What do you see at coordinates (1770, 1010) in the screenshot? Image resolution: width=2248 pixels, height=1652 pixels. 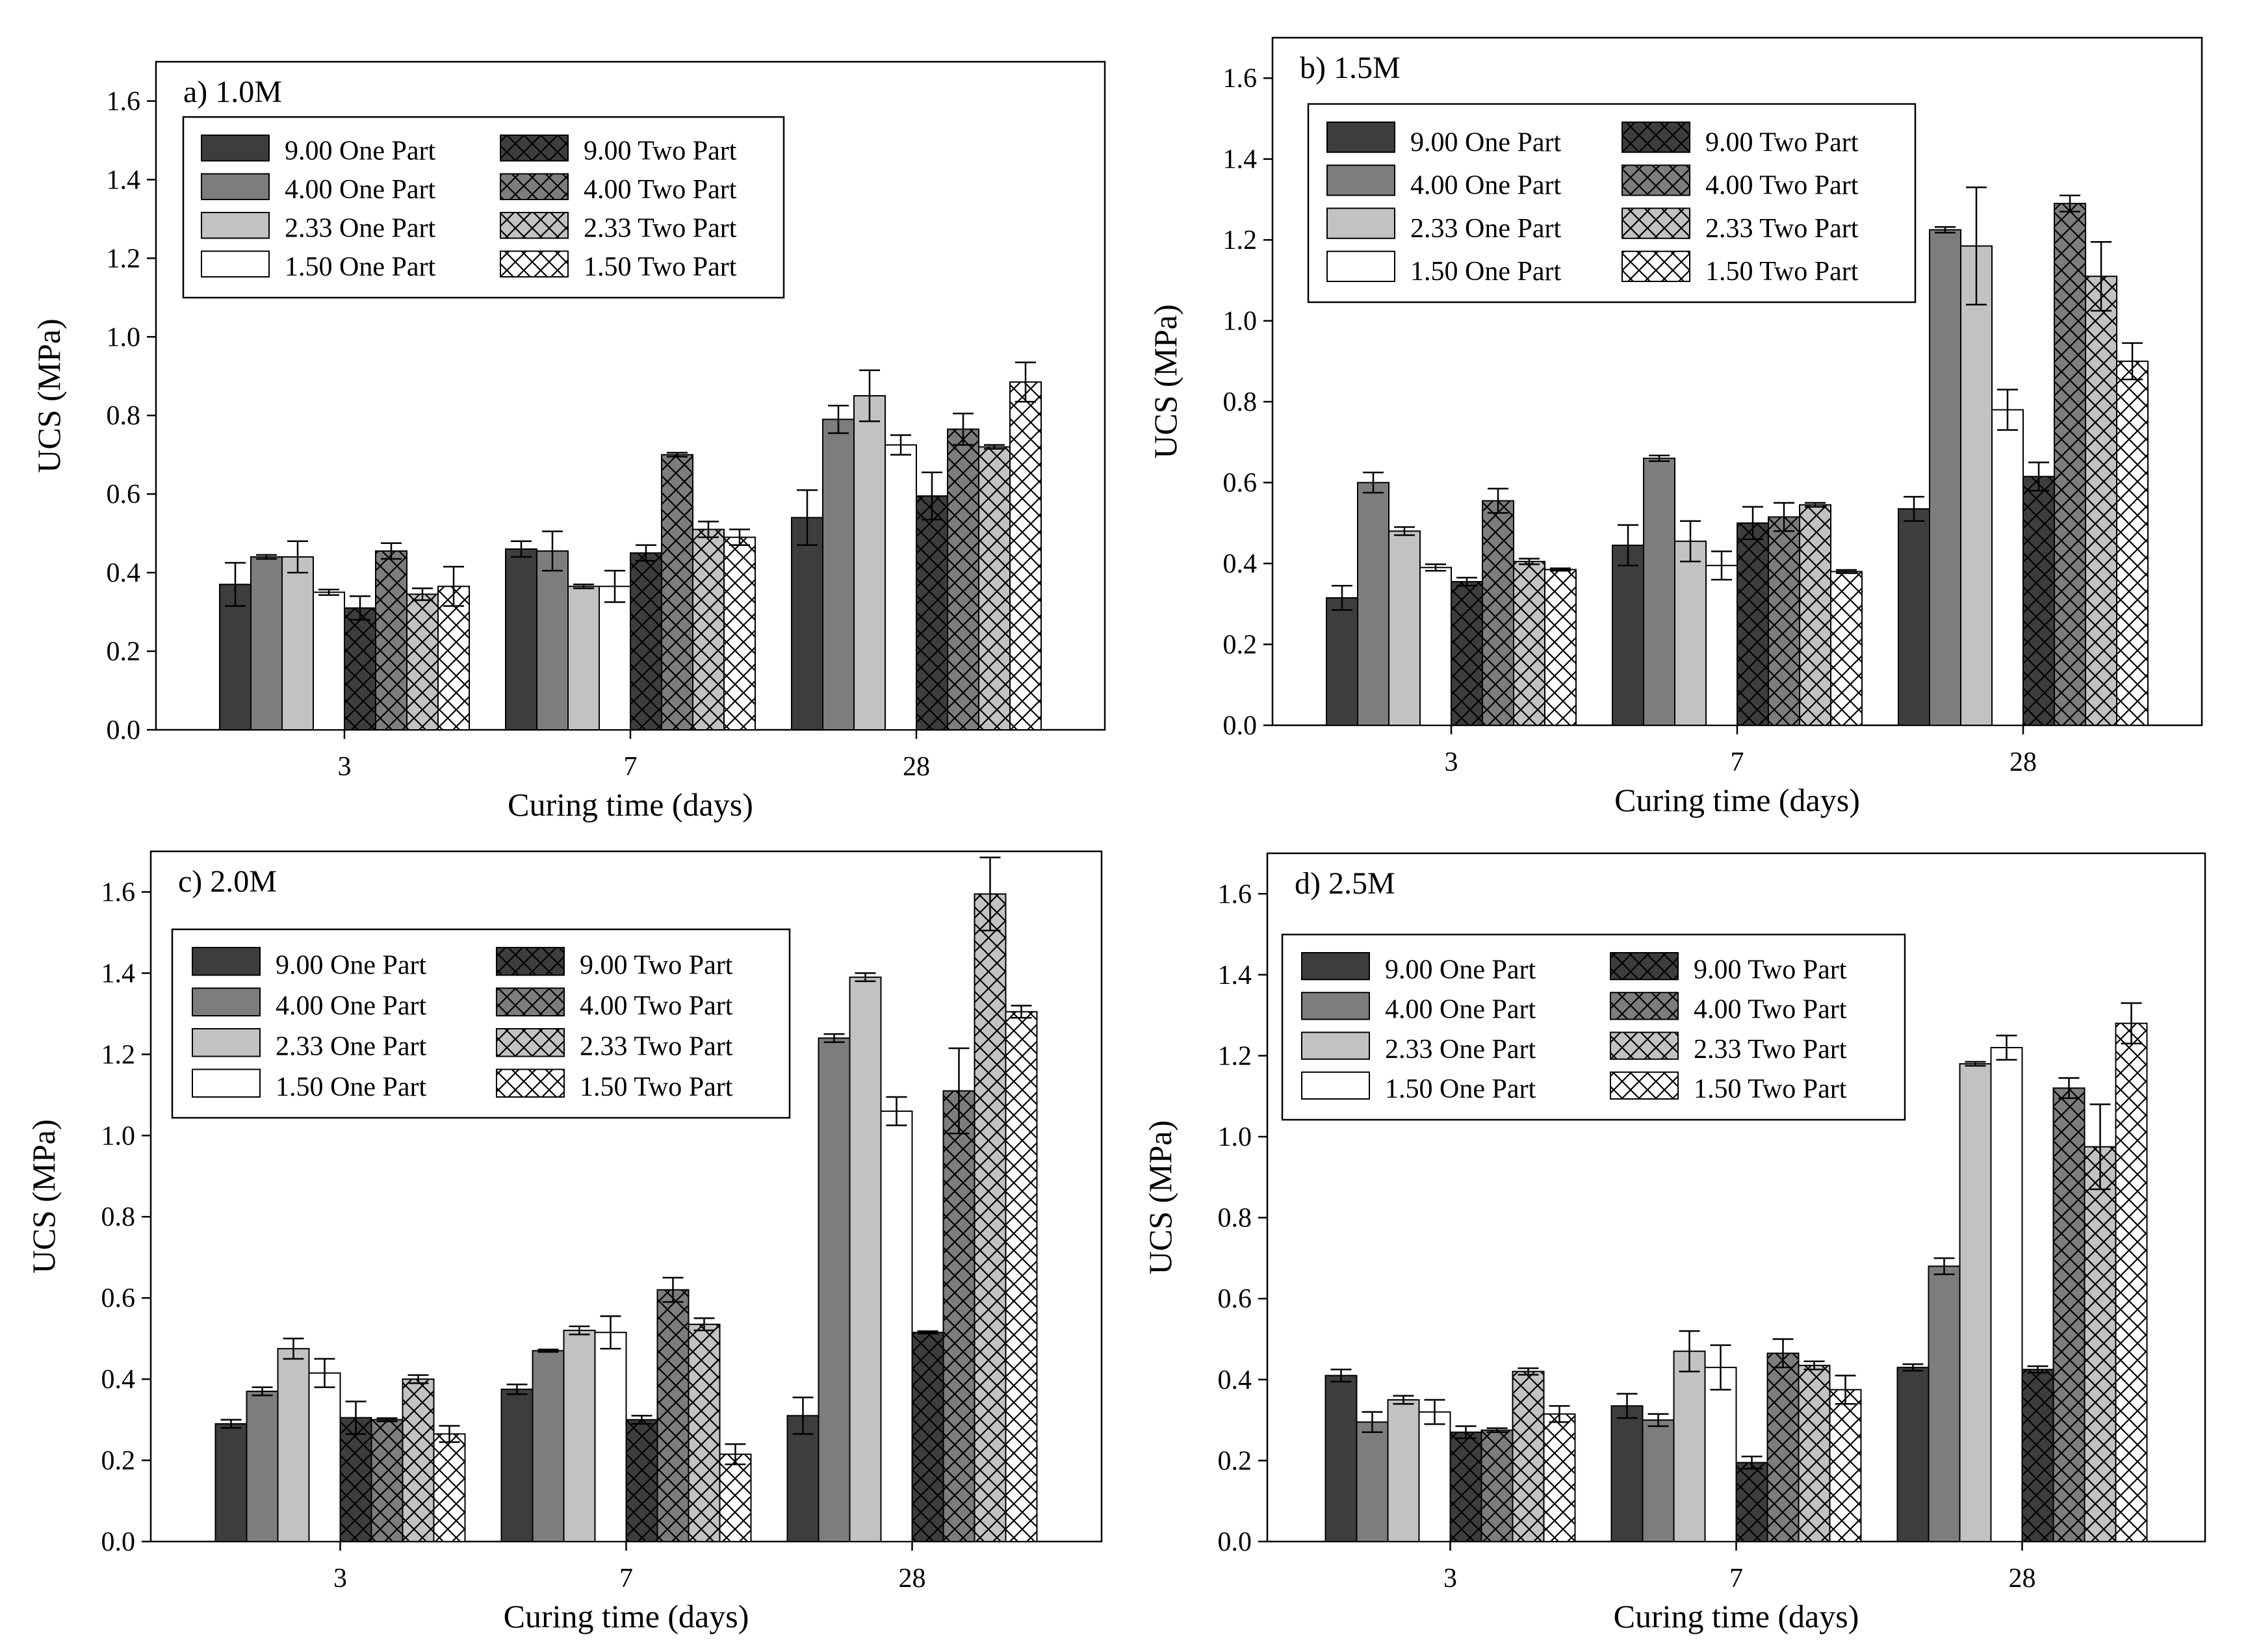 I see `legend-label: 4.00 Two Part` at bounding box center [1770, 1010].